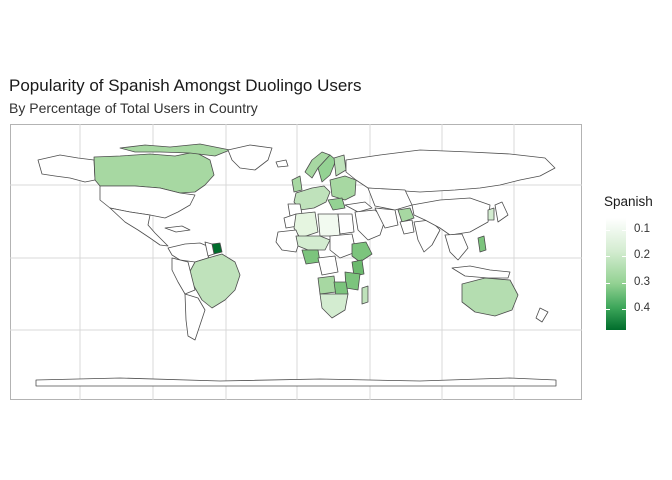 This screenshot has height=480, width=672. I want to click on region-japan, so click(501, 212).